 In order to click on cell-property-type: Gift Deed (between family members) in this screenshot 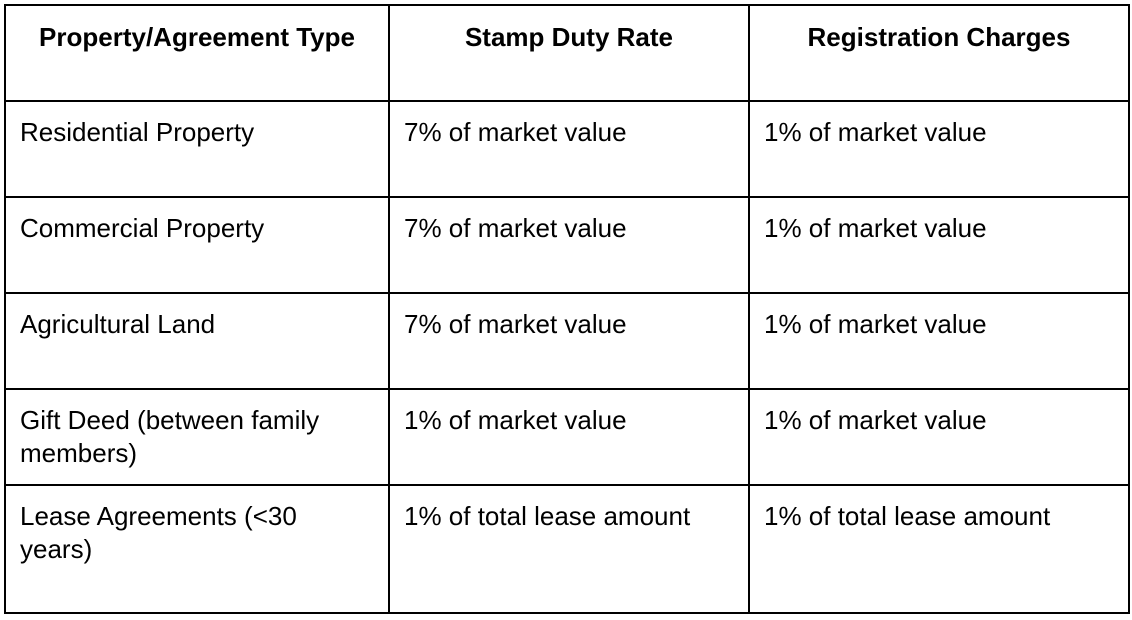, I will do `click(197, 437)`.